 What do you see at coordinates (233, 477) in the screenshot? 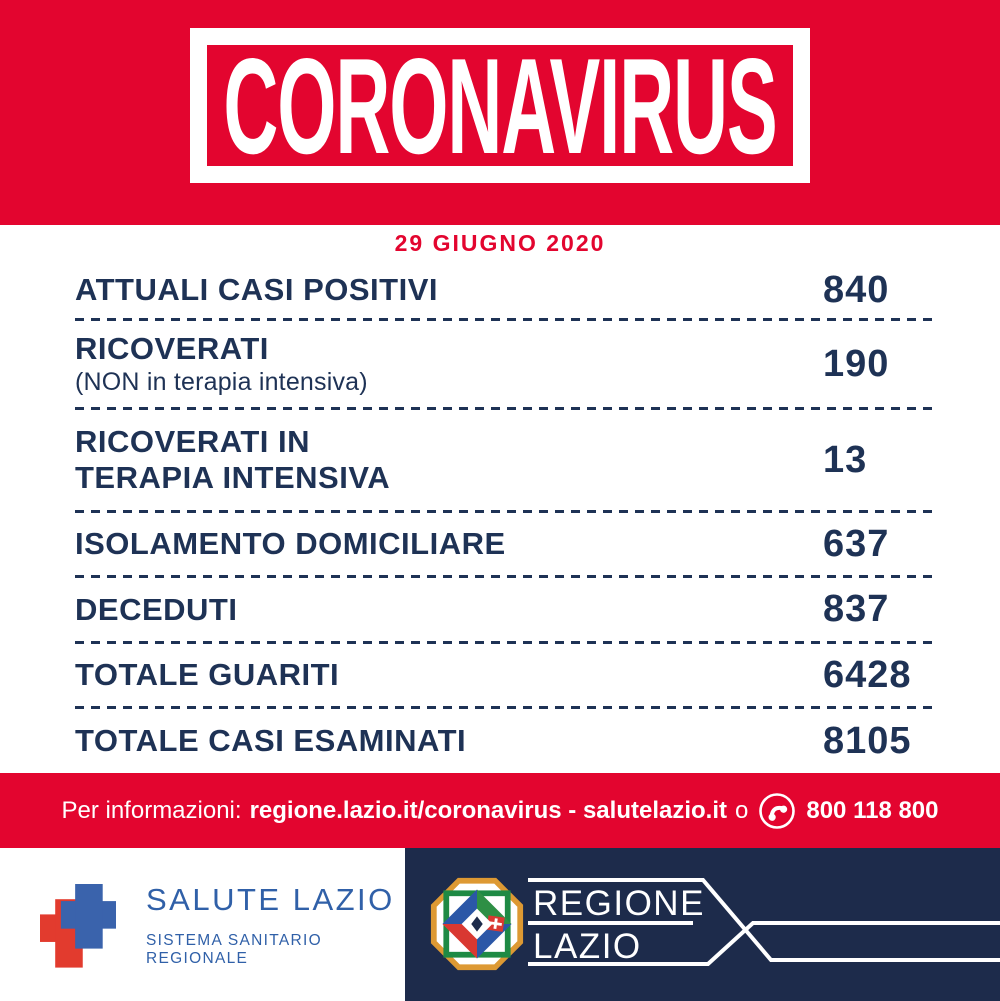
I see `stat-label-line2: TERAPIA INTENSIVA` at bounding box center [233, 477].